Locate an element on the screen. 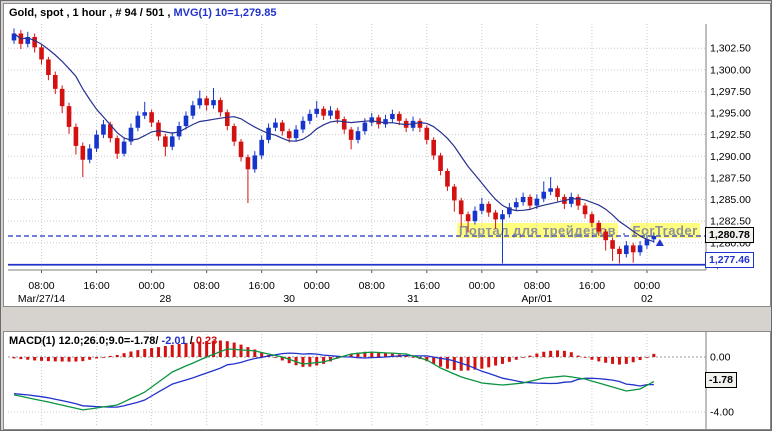  mvg-indicator-label: MVG(1) 10=1,279.85 is located at coordinates (225, 13).